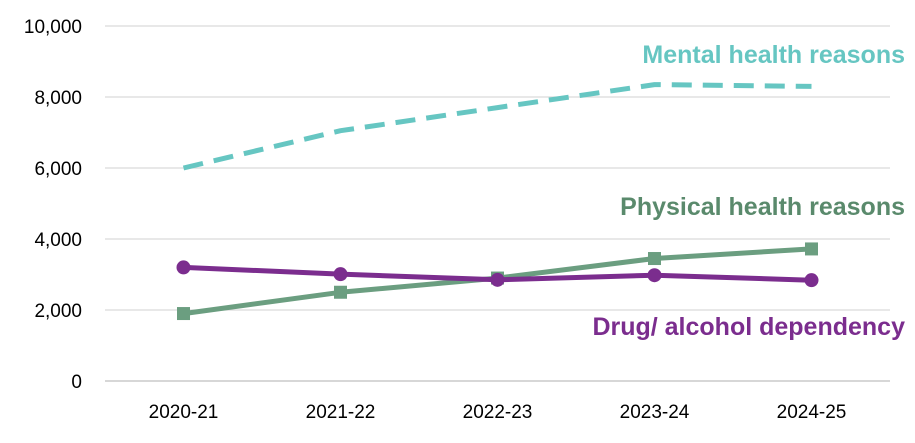  I want to click on y-tick-label: 4,000, so click(58, 240).